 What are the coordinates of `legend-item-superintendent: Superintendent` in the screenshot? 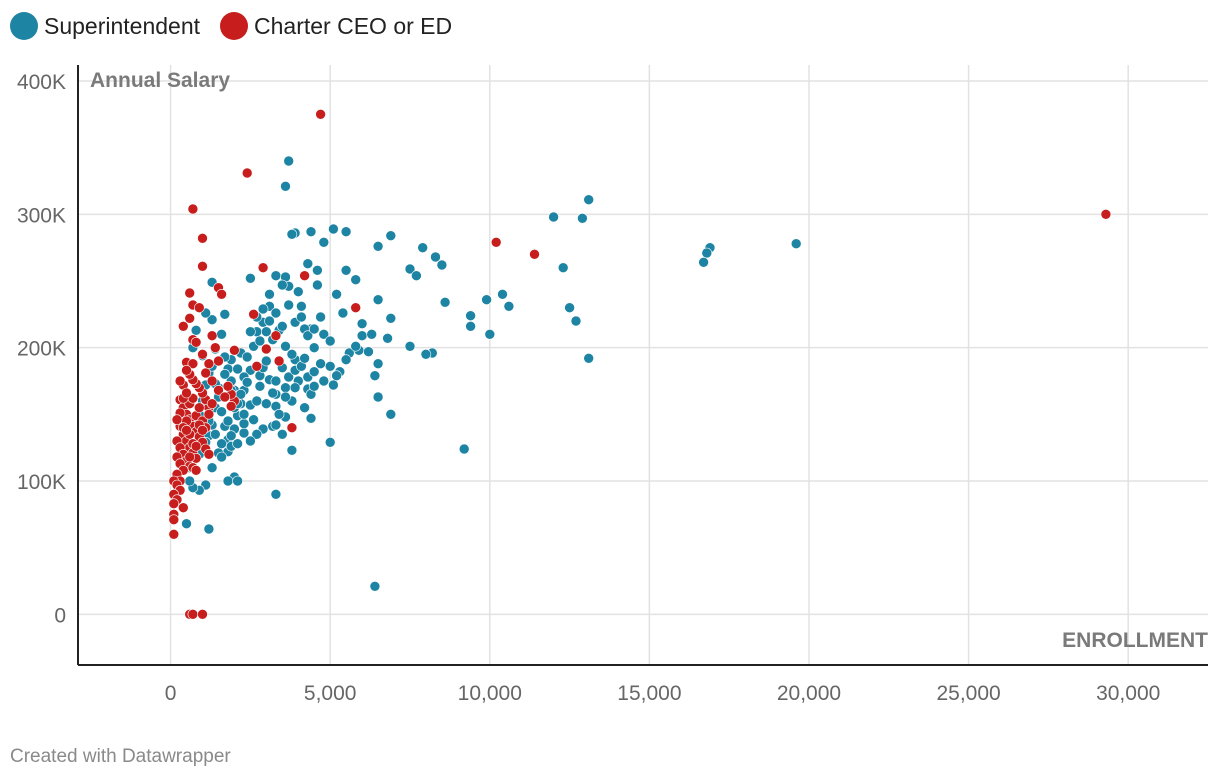 It's located at (105, 26).